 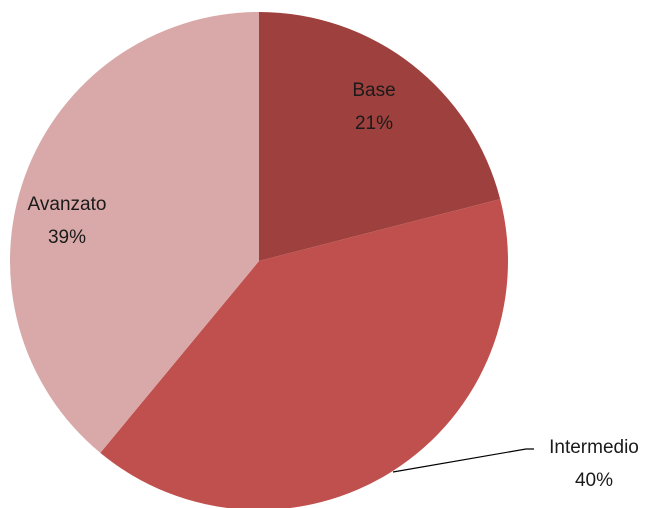 What do you see at coordinates (67, 237) in the screenshot?
I see `slice-percent-avanzato: 39%` at bounding box center [67, 237].